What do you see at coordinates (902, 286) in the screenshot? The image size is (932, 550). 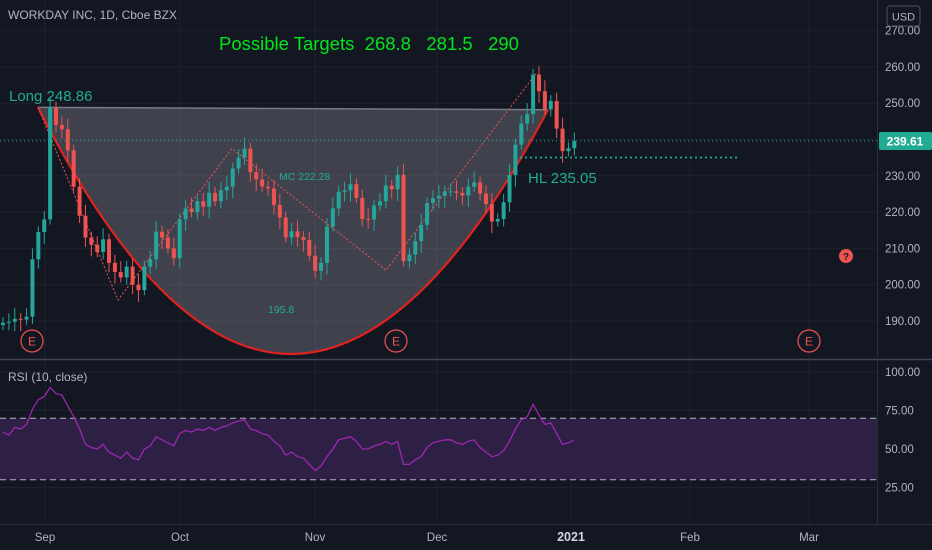 I see `price-tick-label: 200.00` at bounding box center [902, 286].